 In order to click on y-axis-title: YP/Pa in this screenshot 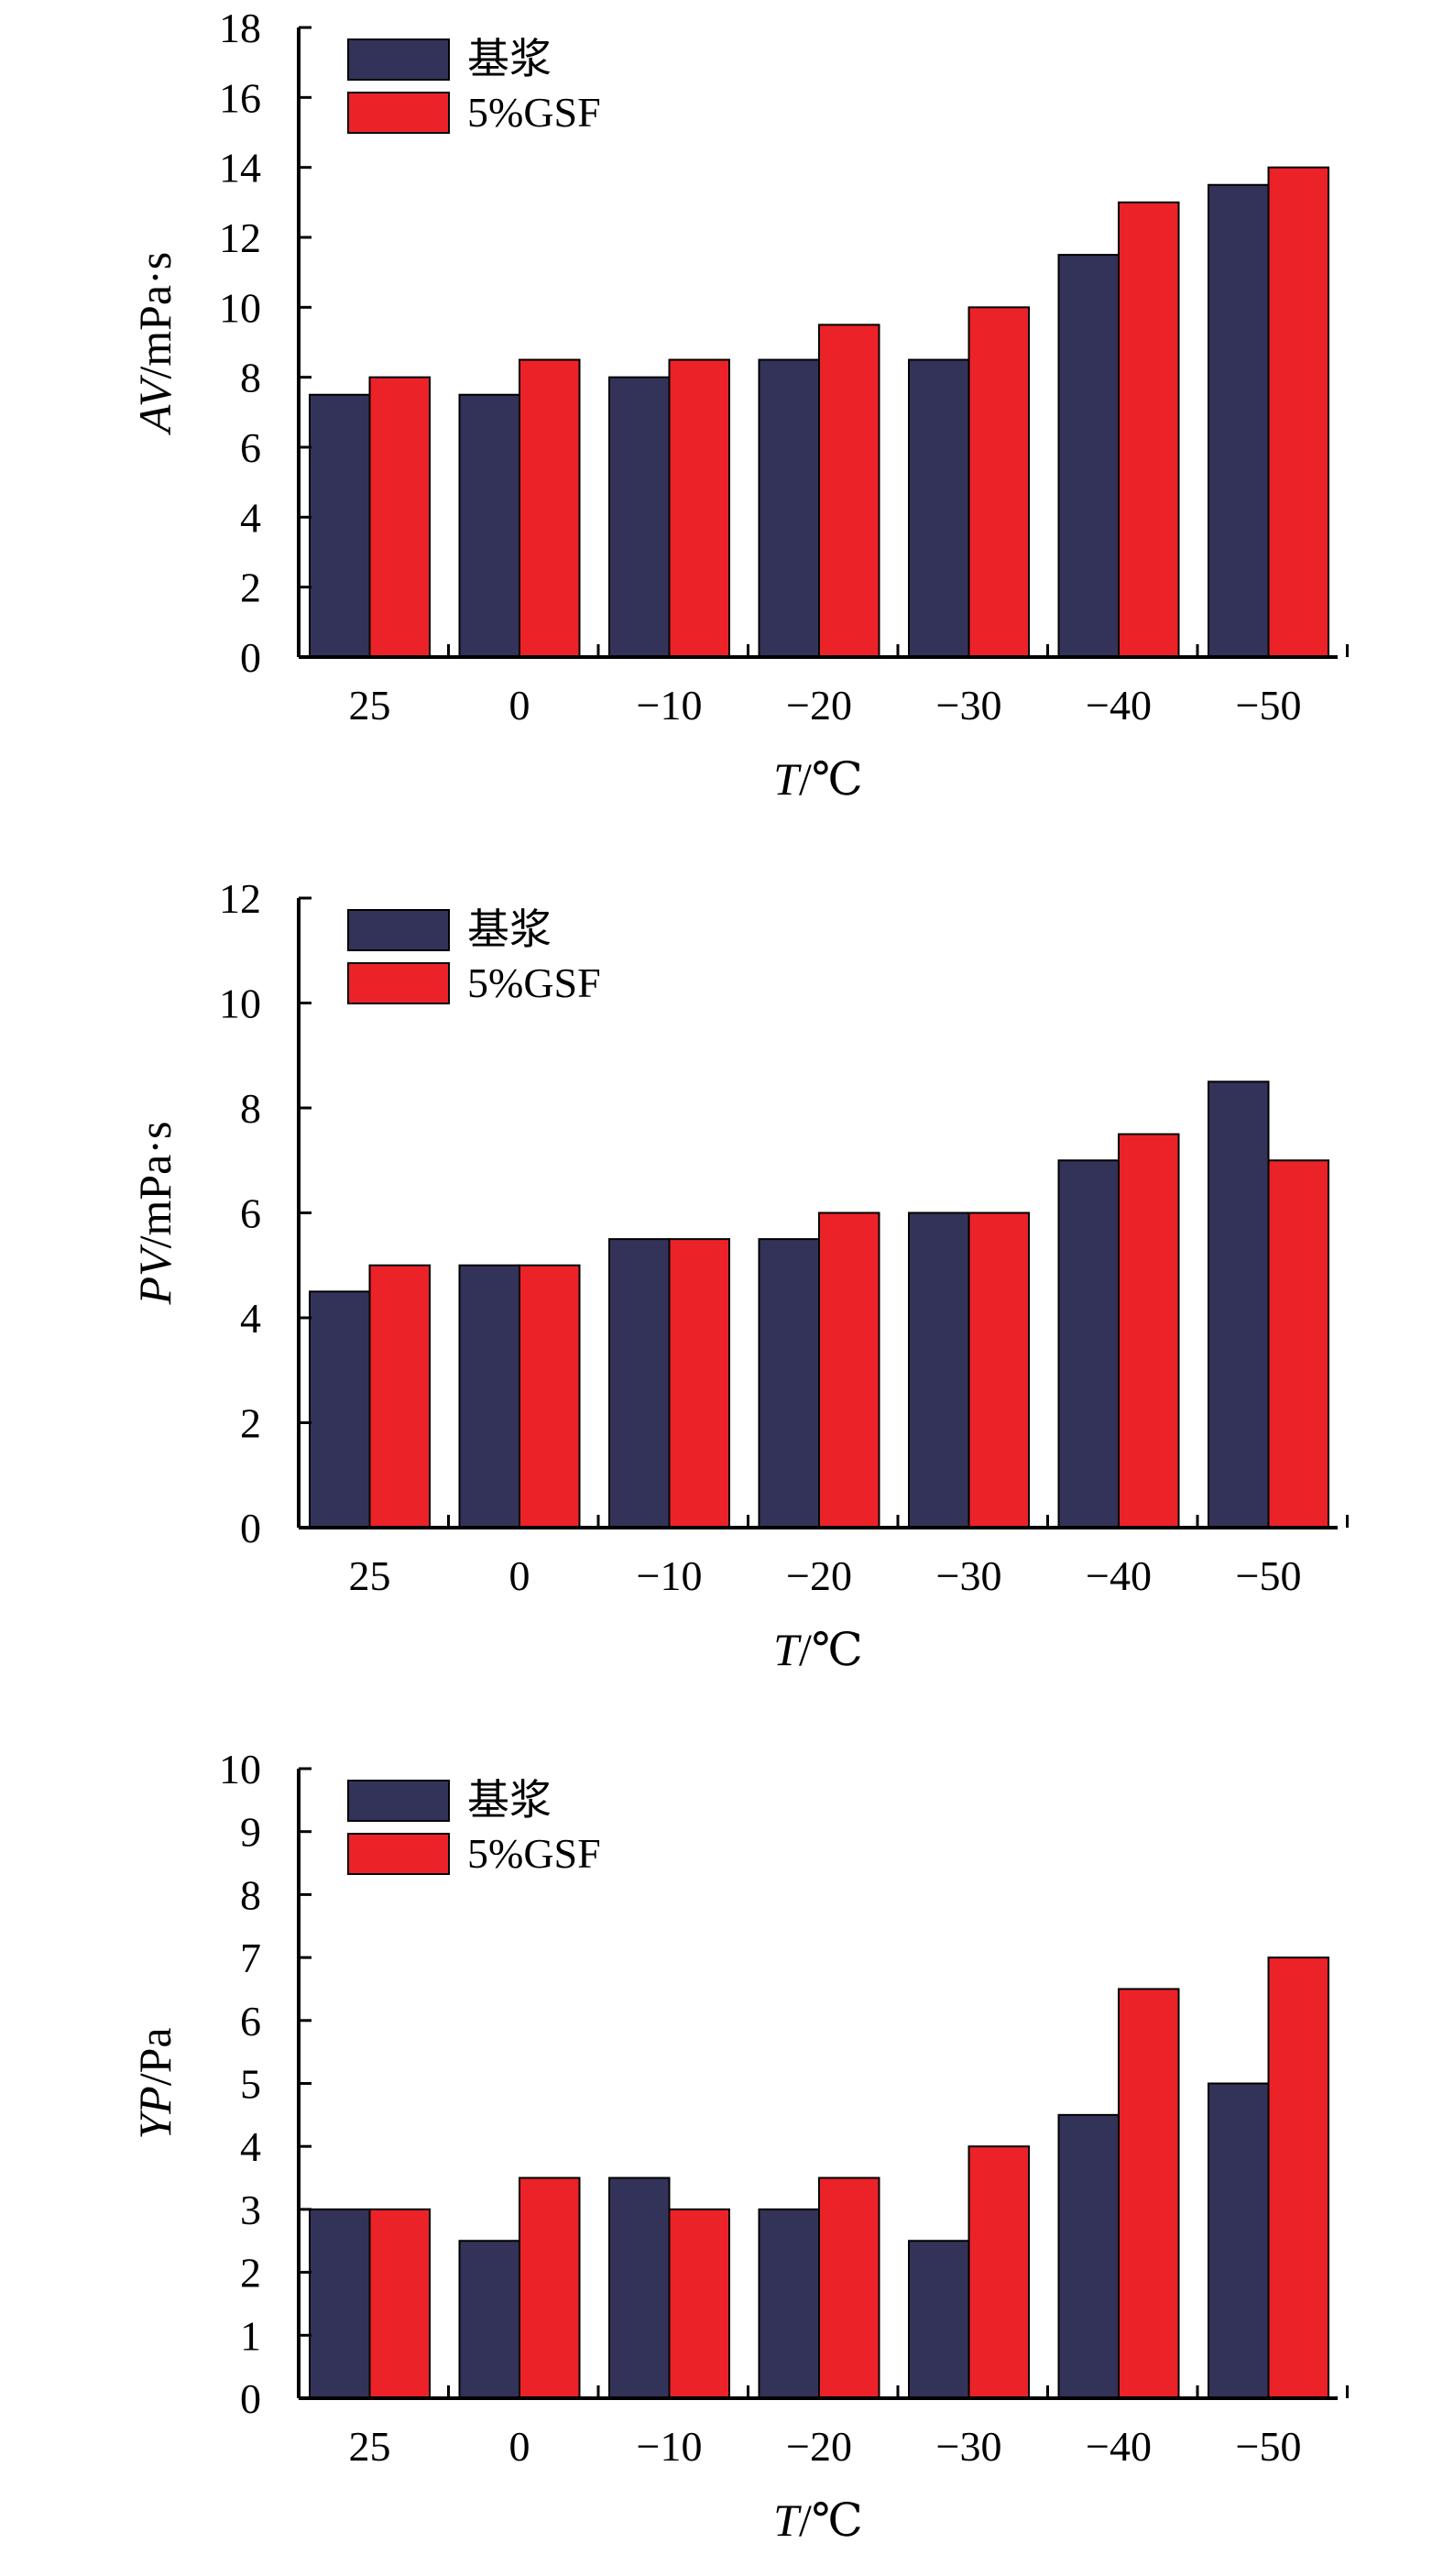, I will do `click(154, 2083)`.